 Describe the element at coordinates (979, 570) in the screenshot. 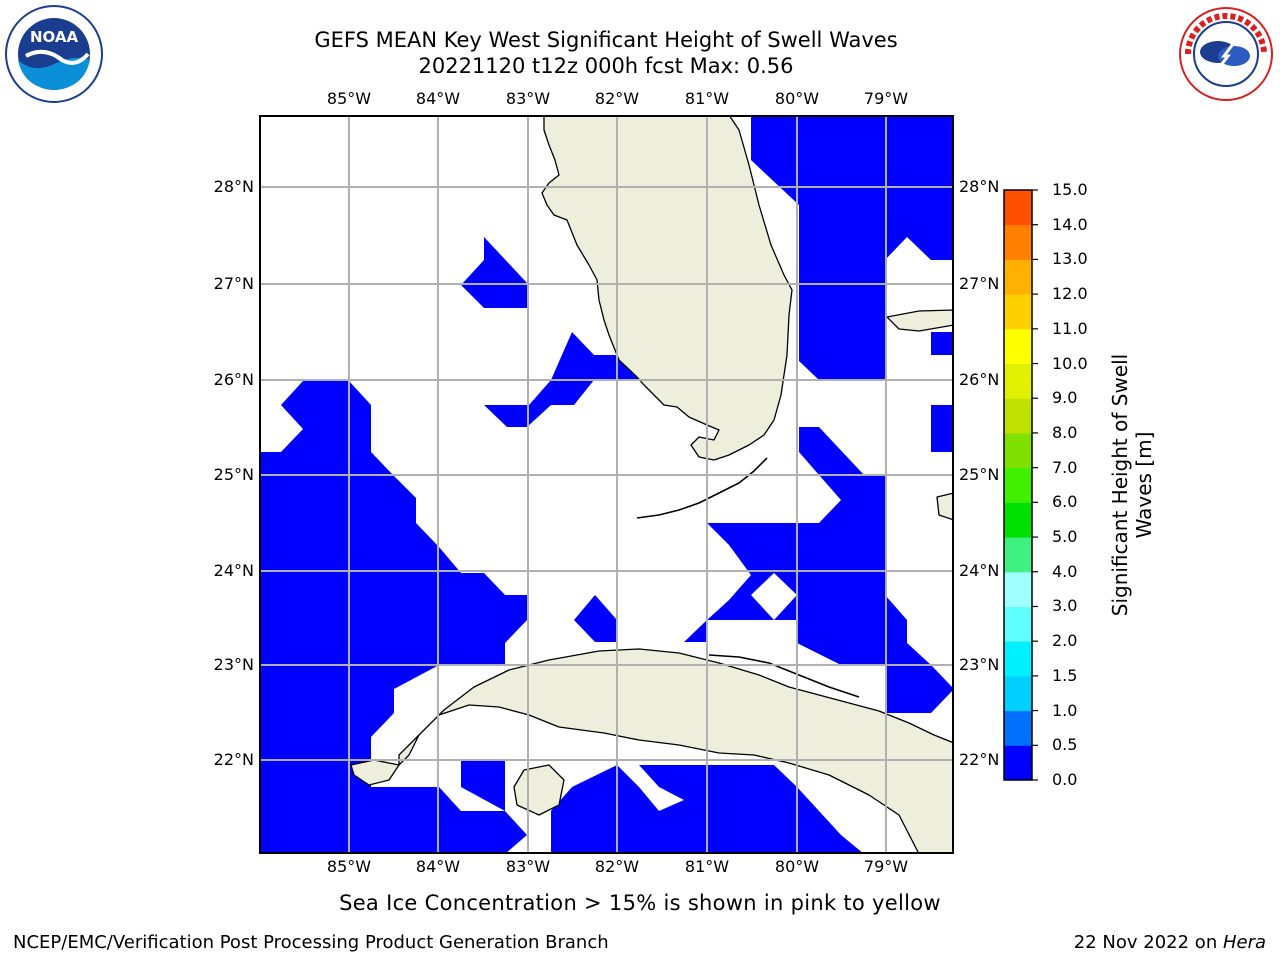

I see `lat-label-right: 24°N` at that location.